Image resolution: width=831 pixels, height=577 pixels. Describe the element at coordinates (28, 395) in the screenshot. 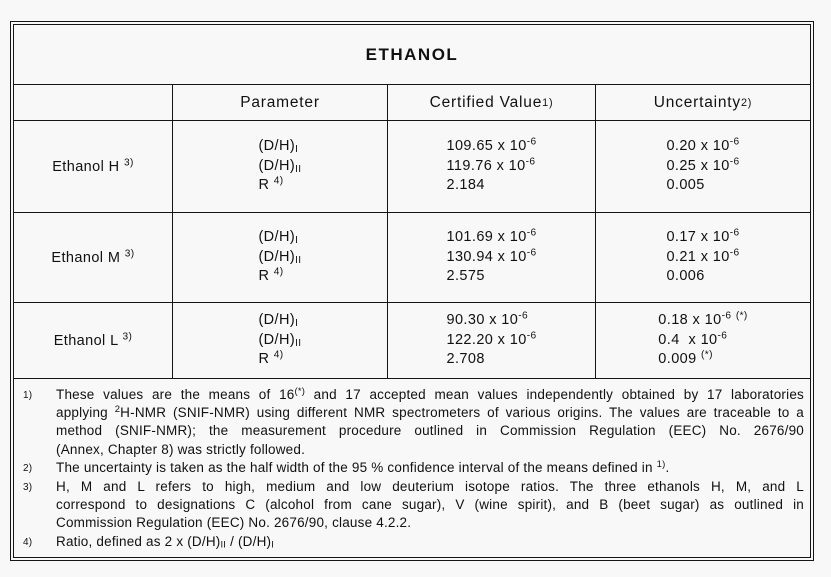

I see `footnote-marker: 1)` at that location.